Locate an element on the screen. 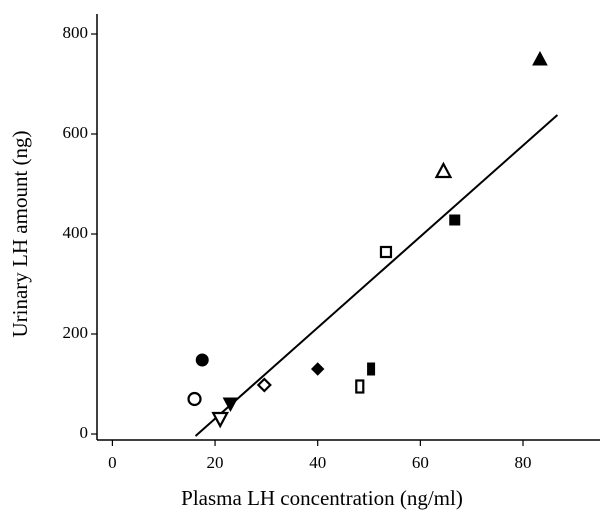 Image resolution: width=603 pixels, height=520 pixels. x-tick-label: 20 is located at coordinates (215, 462).